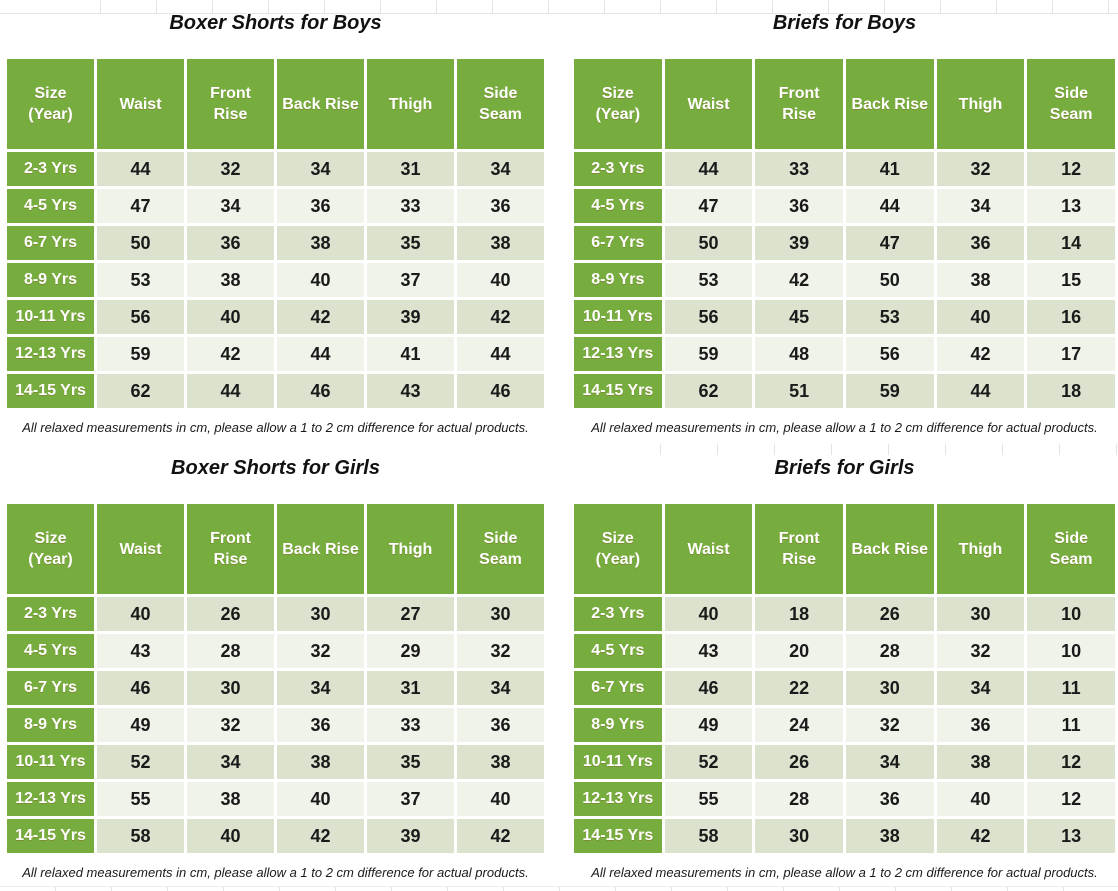 The width and height of the screenshot is (1118, 891). Describe the element at coordinates (844, 280) in the screenshot. I see `table-row: 8-9 Yrs 53 42 50 38 15` at that location.